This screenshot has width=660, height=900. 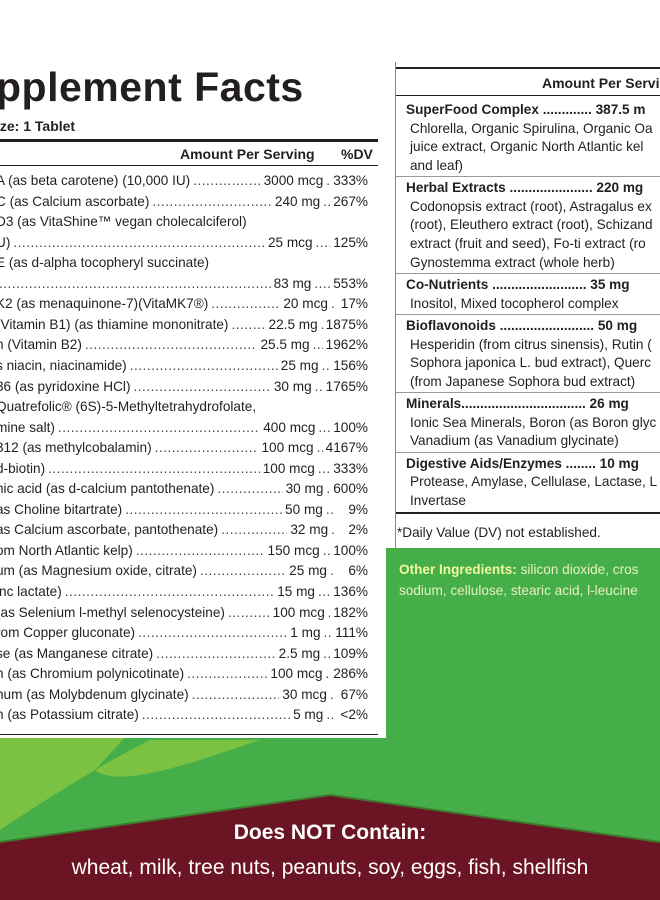 I want to click on nutrient-name: um (as Magnesium oxide, citrate), so click(x=98, y=571).